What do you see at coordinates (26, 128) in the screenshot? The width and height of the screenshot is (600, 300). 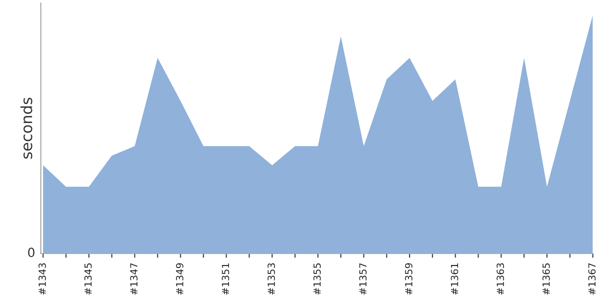 I see `y-axis-title: seconds` at bounding box center [26, 128].